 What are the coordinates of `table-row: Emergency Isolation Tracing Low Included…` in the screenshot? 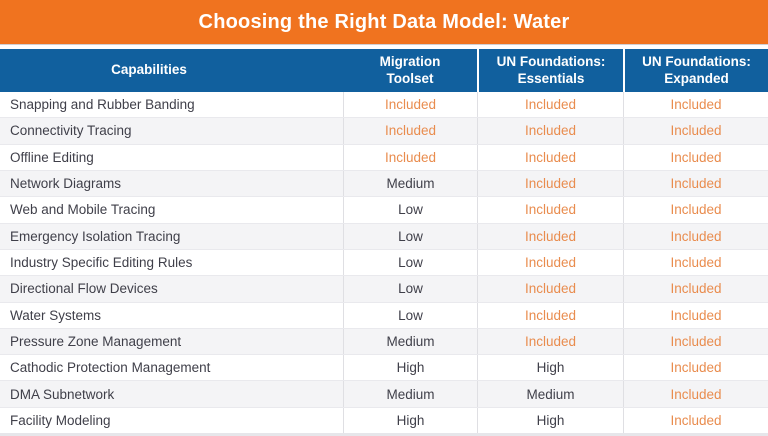 It's located at (384, 235).